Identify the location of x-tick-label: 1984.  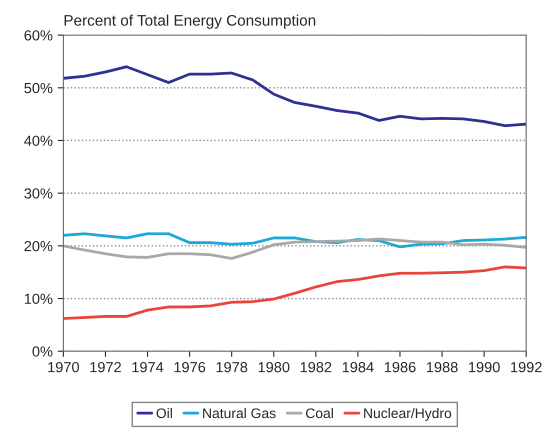
(358, 367).